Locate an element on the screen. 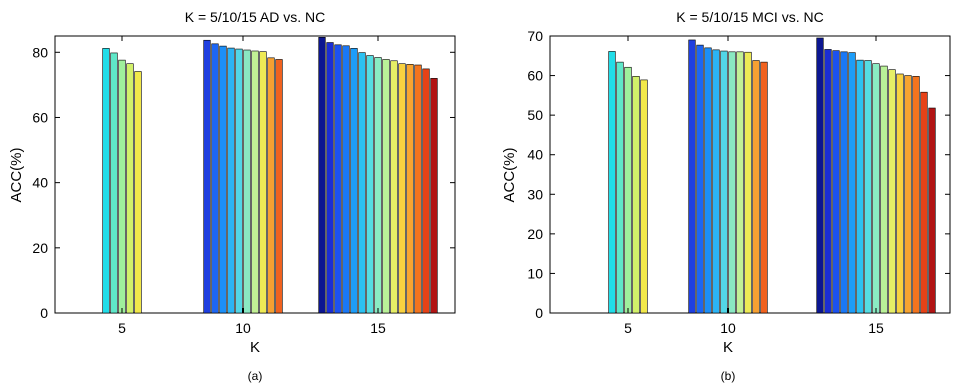  chart-title: K = 5/10/15 AD vs. NC is located at coordinates (255, 17).